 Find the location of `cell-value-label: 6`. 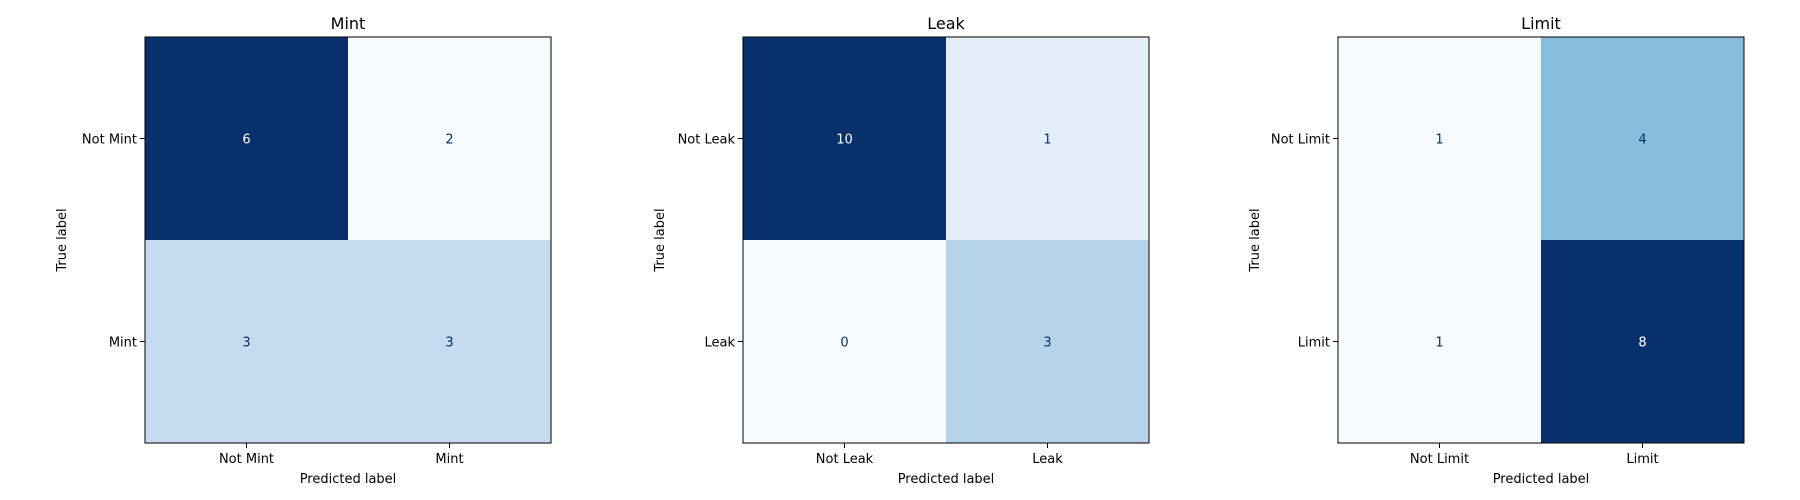

cell-value-label: 6 is located at coordinates (246, 140).